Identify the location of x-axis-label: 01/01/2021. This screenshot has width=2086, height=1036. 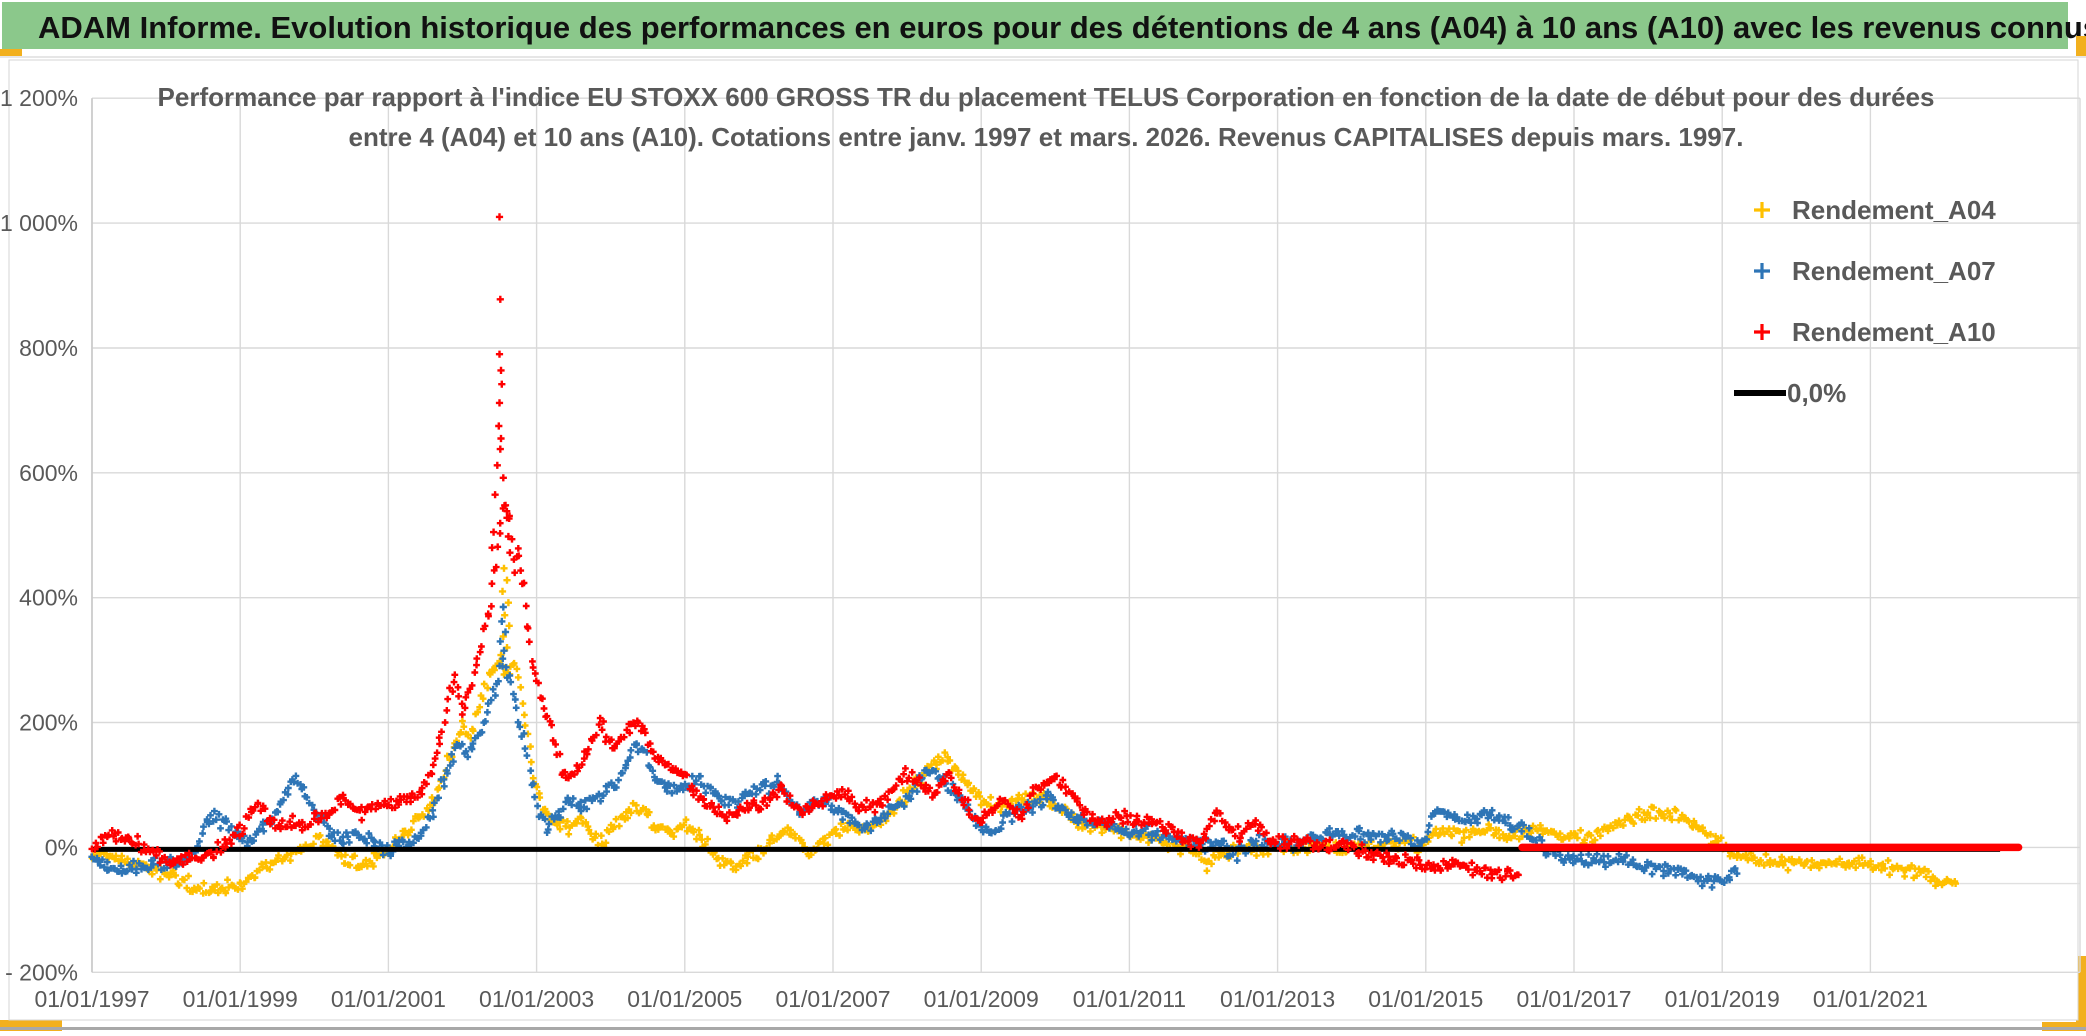
(1870, 999).